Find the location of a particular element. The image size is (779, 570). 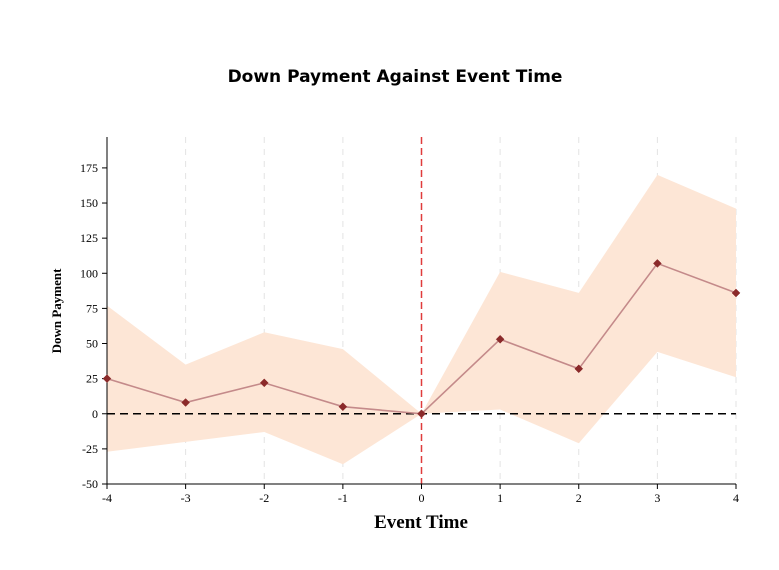

y-tick-label: 100 is located at coordinates (89, 273).